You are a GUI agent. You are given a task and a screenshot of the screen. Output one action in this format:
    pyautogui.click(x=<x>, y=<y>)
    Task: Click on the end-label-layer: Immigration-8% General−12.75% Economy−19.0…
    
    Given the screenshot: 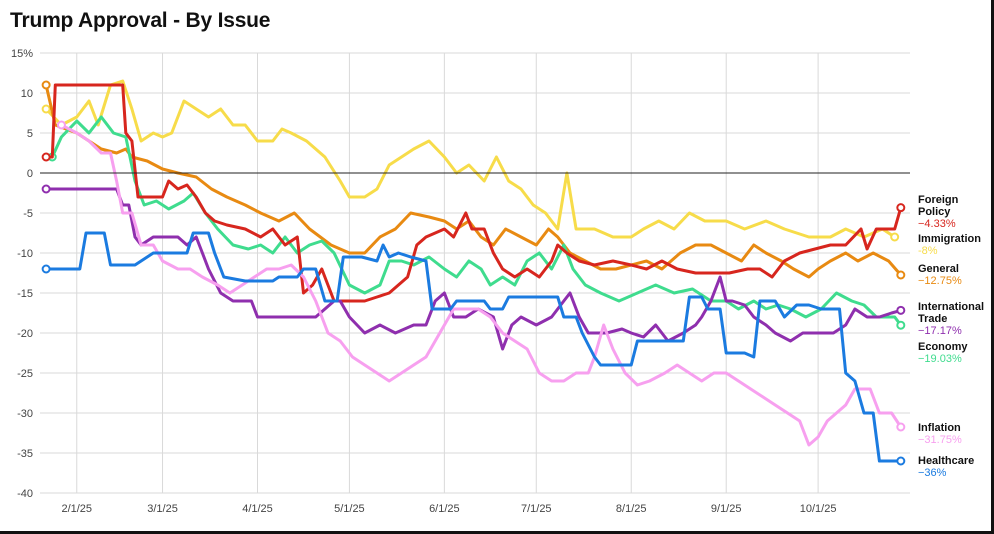 What is the action you would take?
    pyautogui.click(x=951, y=336)
    